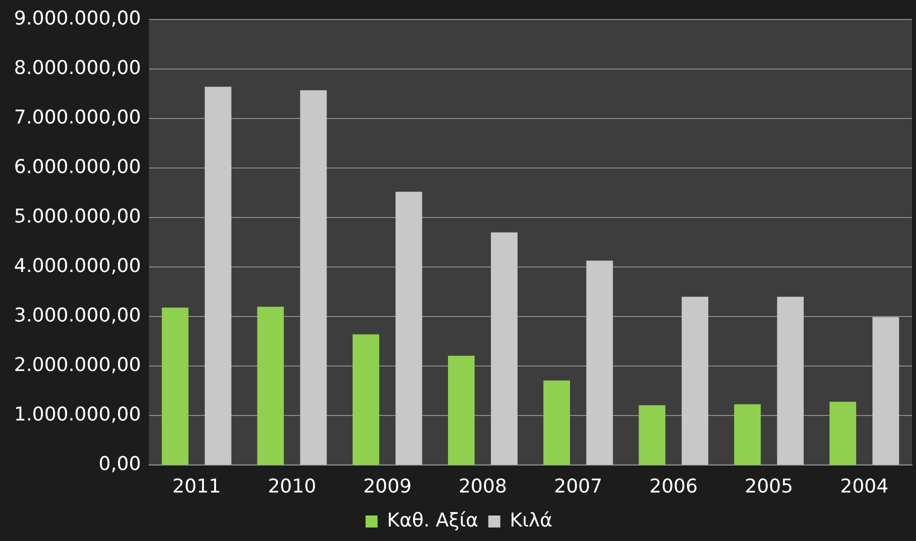 The width and height of the screenshot is (916, 541). Describe the element at coordinates (531, 520) in the screenshot. I see `legend-label: Κιλά` at that location.